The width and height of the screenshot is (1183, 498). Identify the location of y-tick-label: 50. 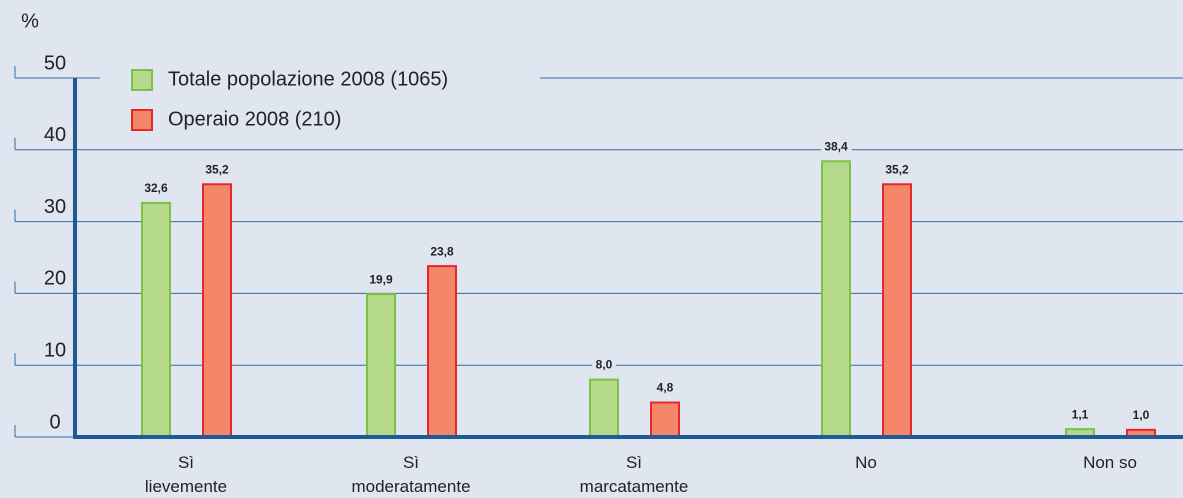
(55, 63).